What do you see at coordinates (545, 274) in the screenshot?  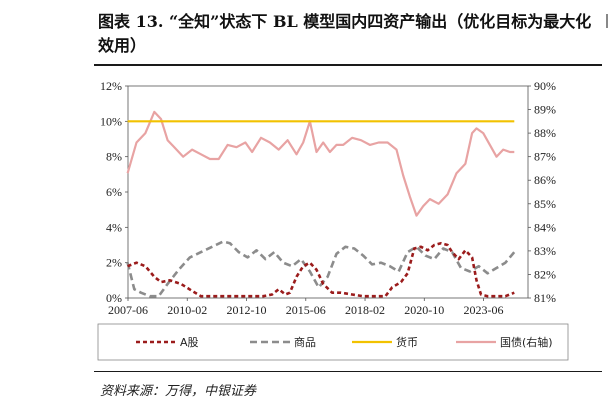 I see `right-tick-label: 82%` at bounding box center [545, 274].